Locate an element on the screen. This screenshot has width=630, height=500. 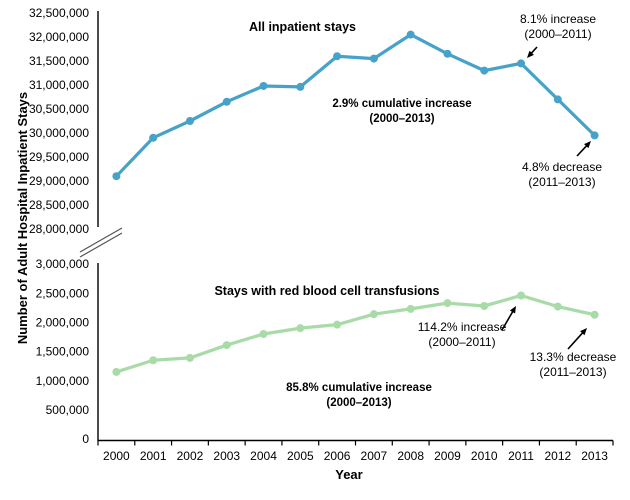
y-tick-label: 32,000,000 is located at coordinates (59, 37).